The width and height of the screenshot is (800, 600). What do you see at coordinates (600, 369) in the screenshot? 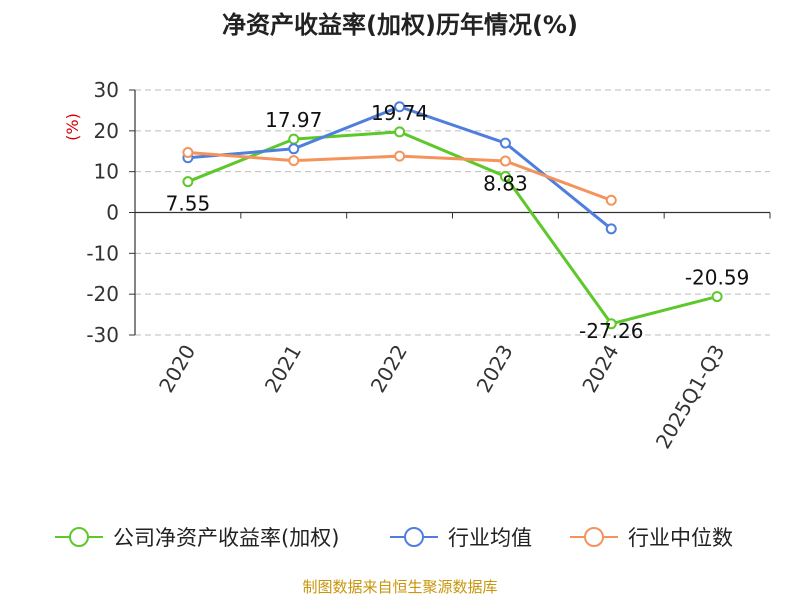
I see `x-tick-label: 2024` at bounding box center [600, 369].